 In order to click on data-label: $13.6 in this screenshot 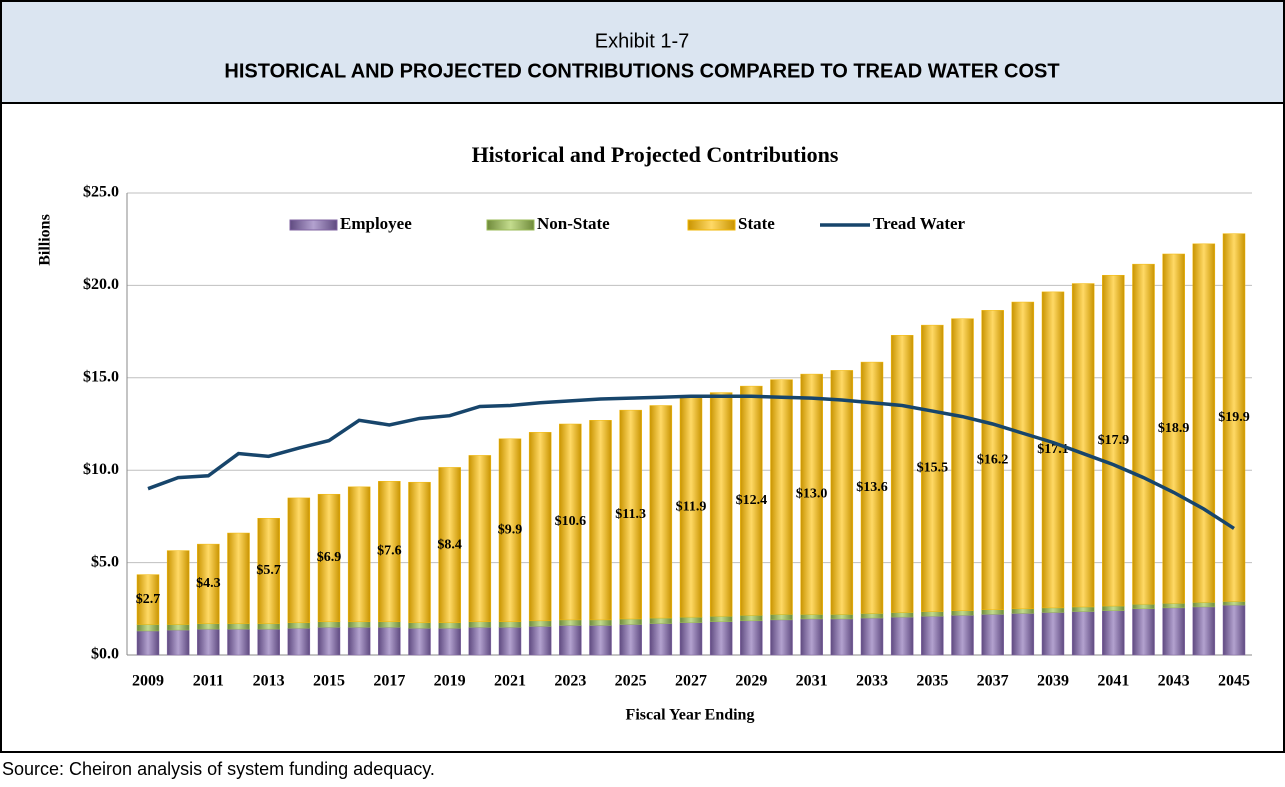, I will do `click(872, 487)`.